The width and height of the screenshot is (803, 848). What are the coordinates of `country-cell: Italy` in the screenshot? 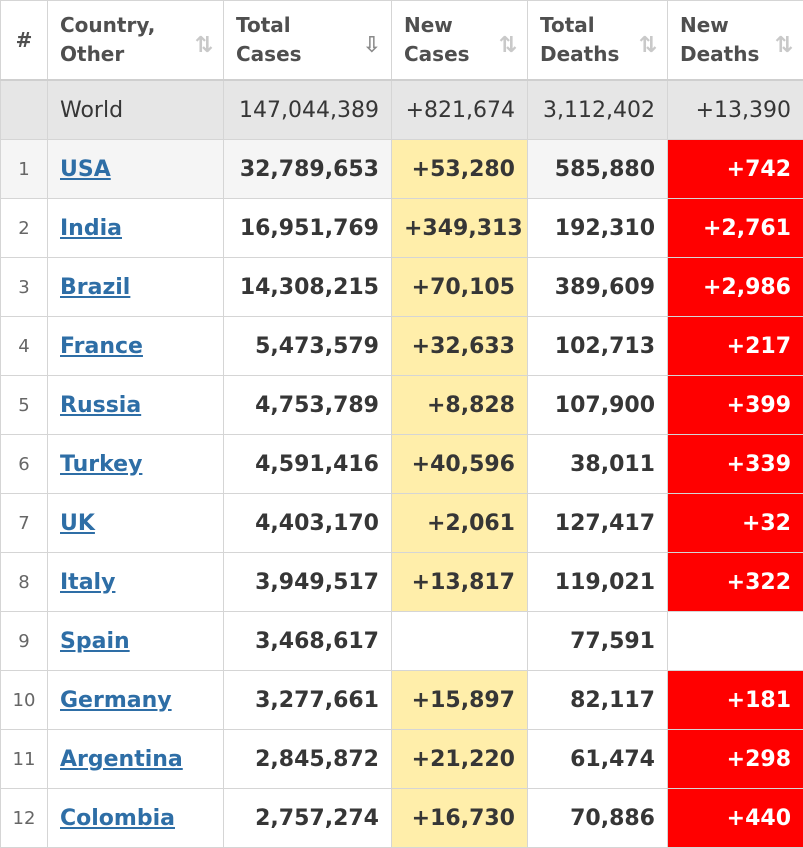 It's located at (136, 582).